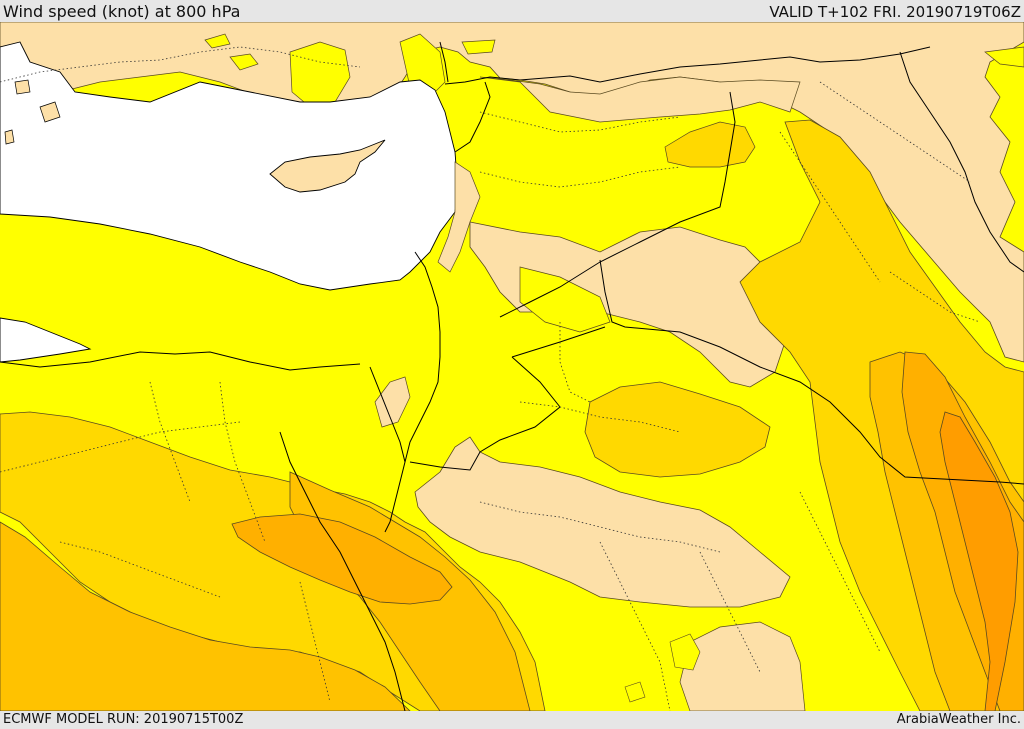  I want to click on model-run: ECMWF MODEL RUN: 20190715T00Z, so click(123, 719).